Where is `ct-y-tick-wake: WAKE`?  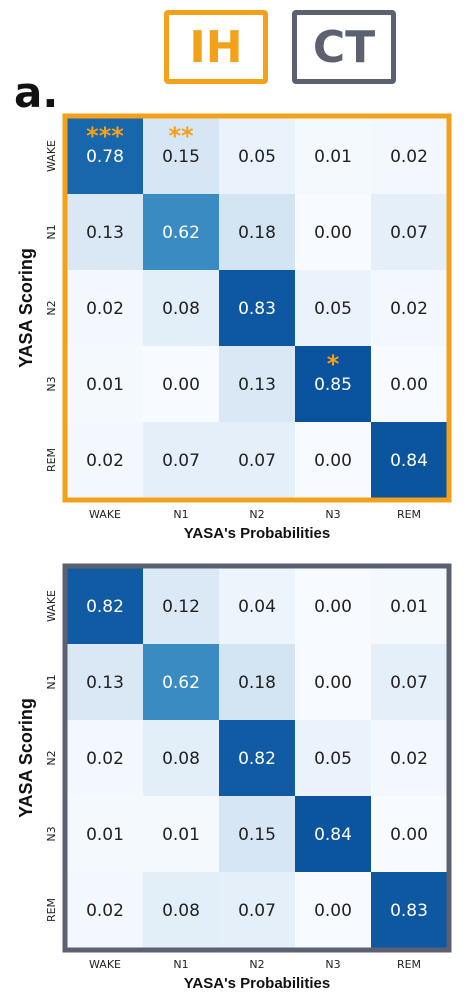 ct-y-tick-wake: WAKE is located at coordinates (51, 606).